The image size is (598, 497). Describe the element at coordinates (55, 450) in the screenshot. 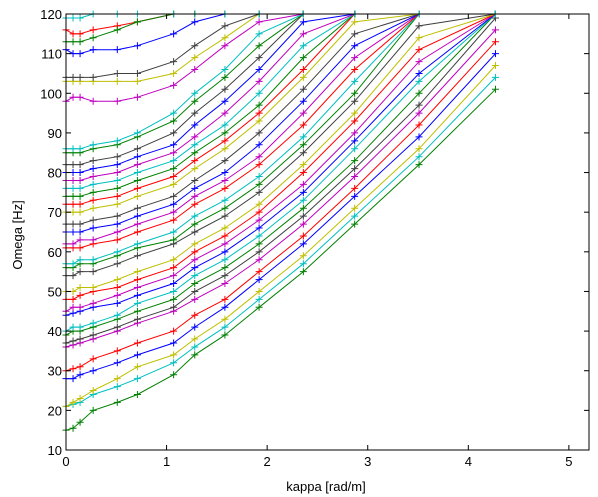

I see `y-tick-label-0: 10` at that location.